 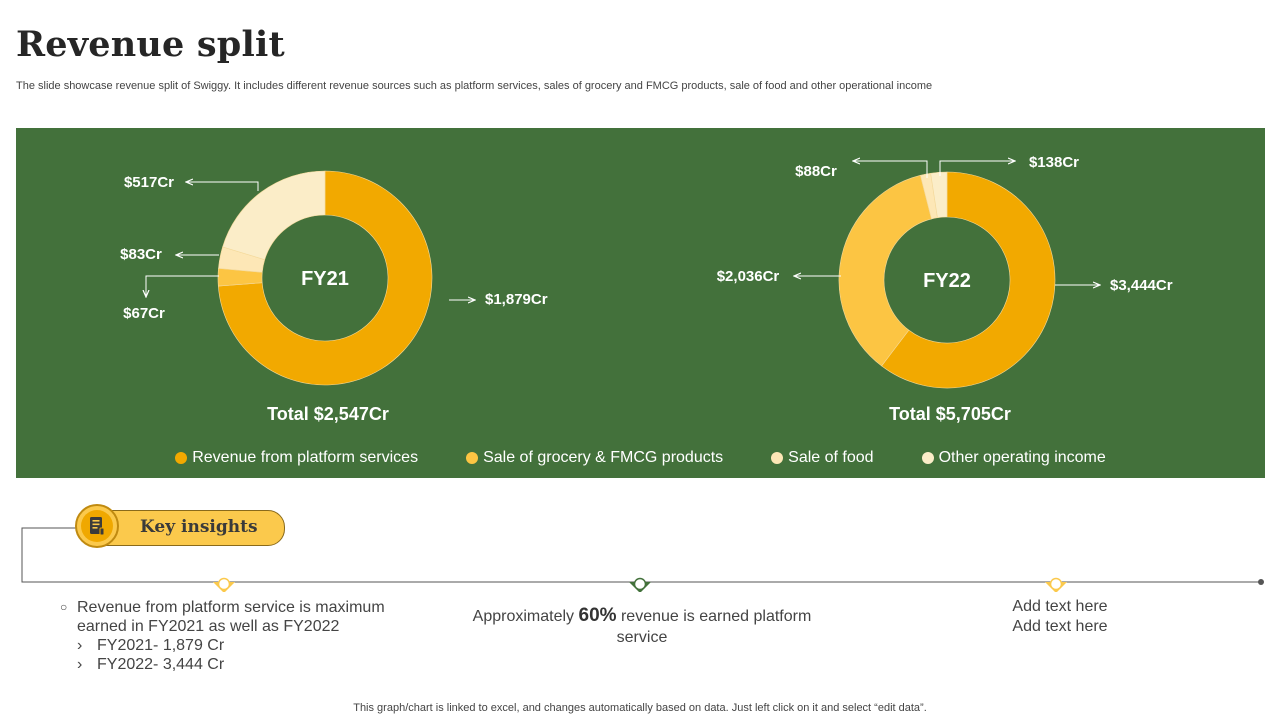 What do you see at coordinates (141, 254) in the screenshot?
I see `data-label: $83Cr` at bounding box center [141, 254].